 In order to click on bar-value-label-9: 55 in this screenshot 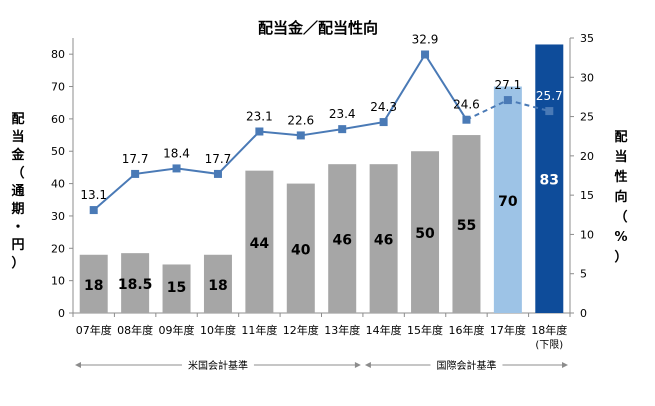, I will do `click(466, 226)`.